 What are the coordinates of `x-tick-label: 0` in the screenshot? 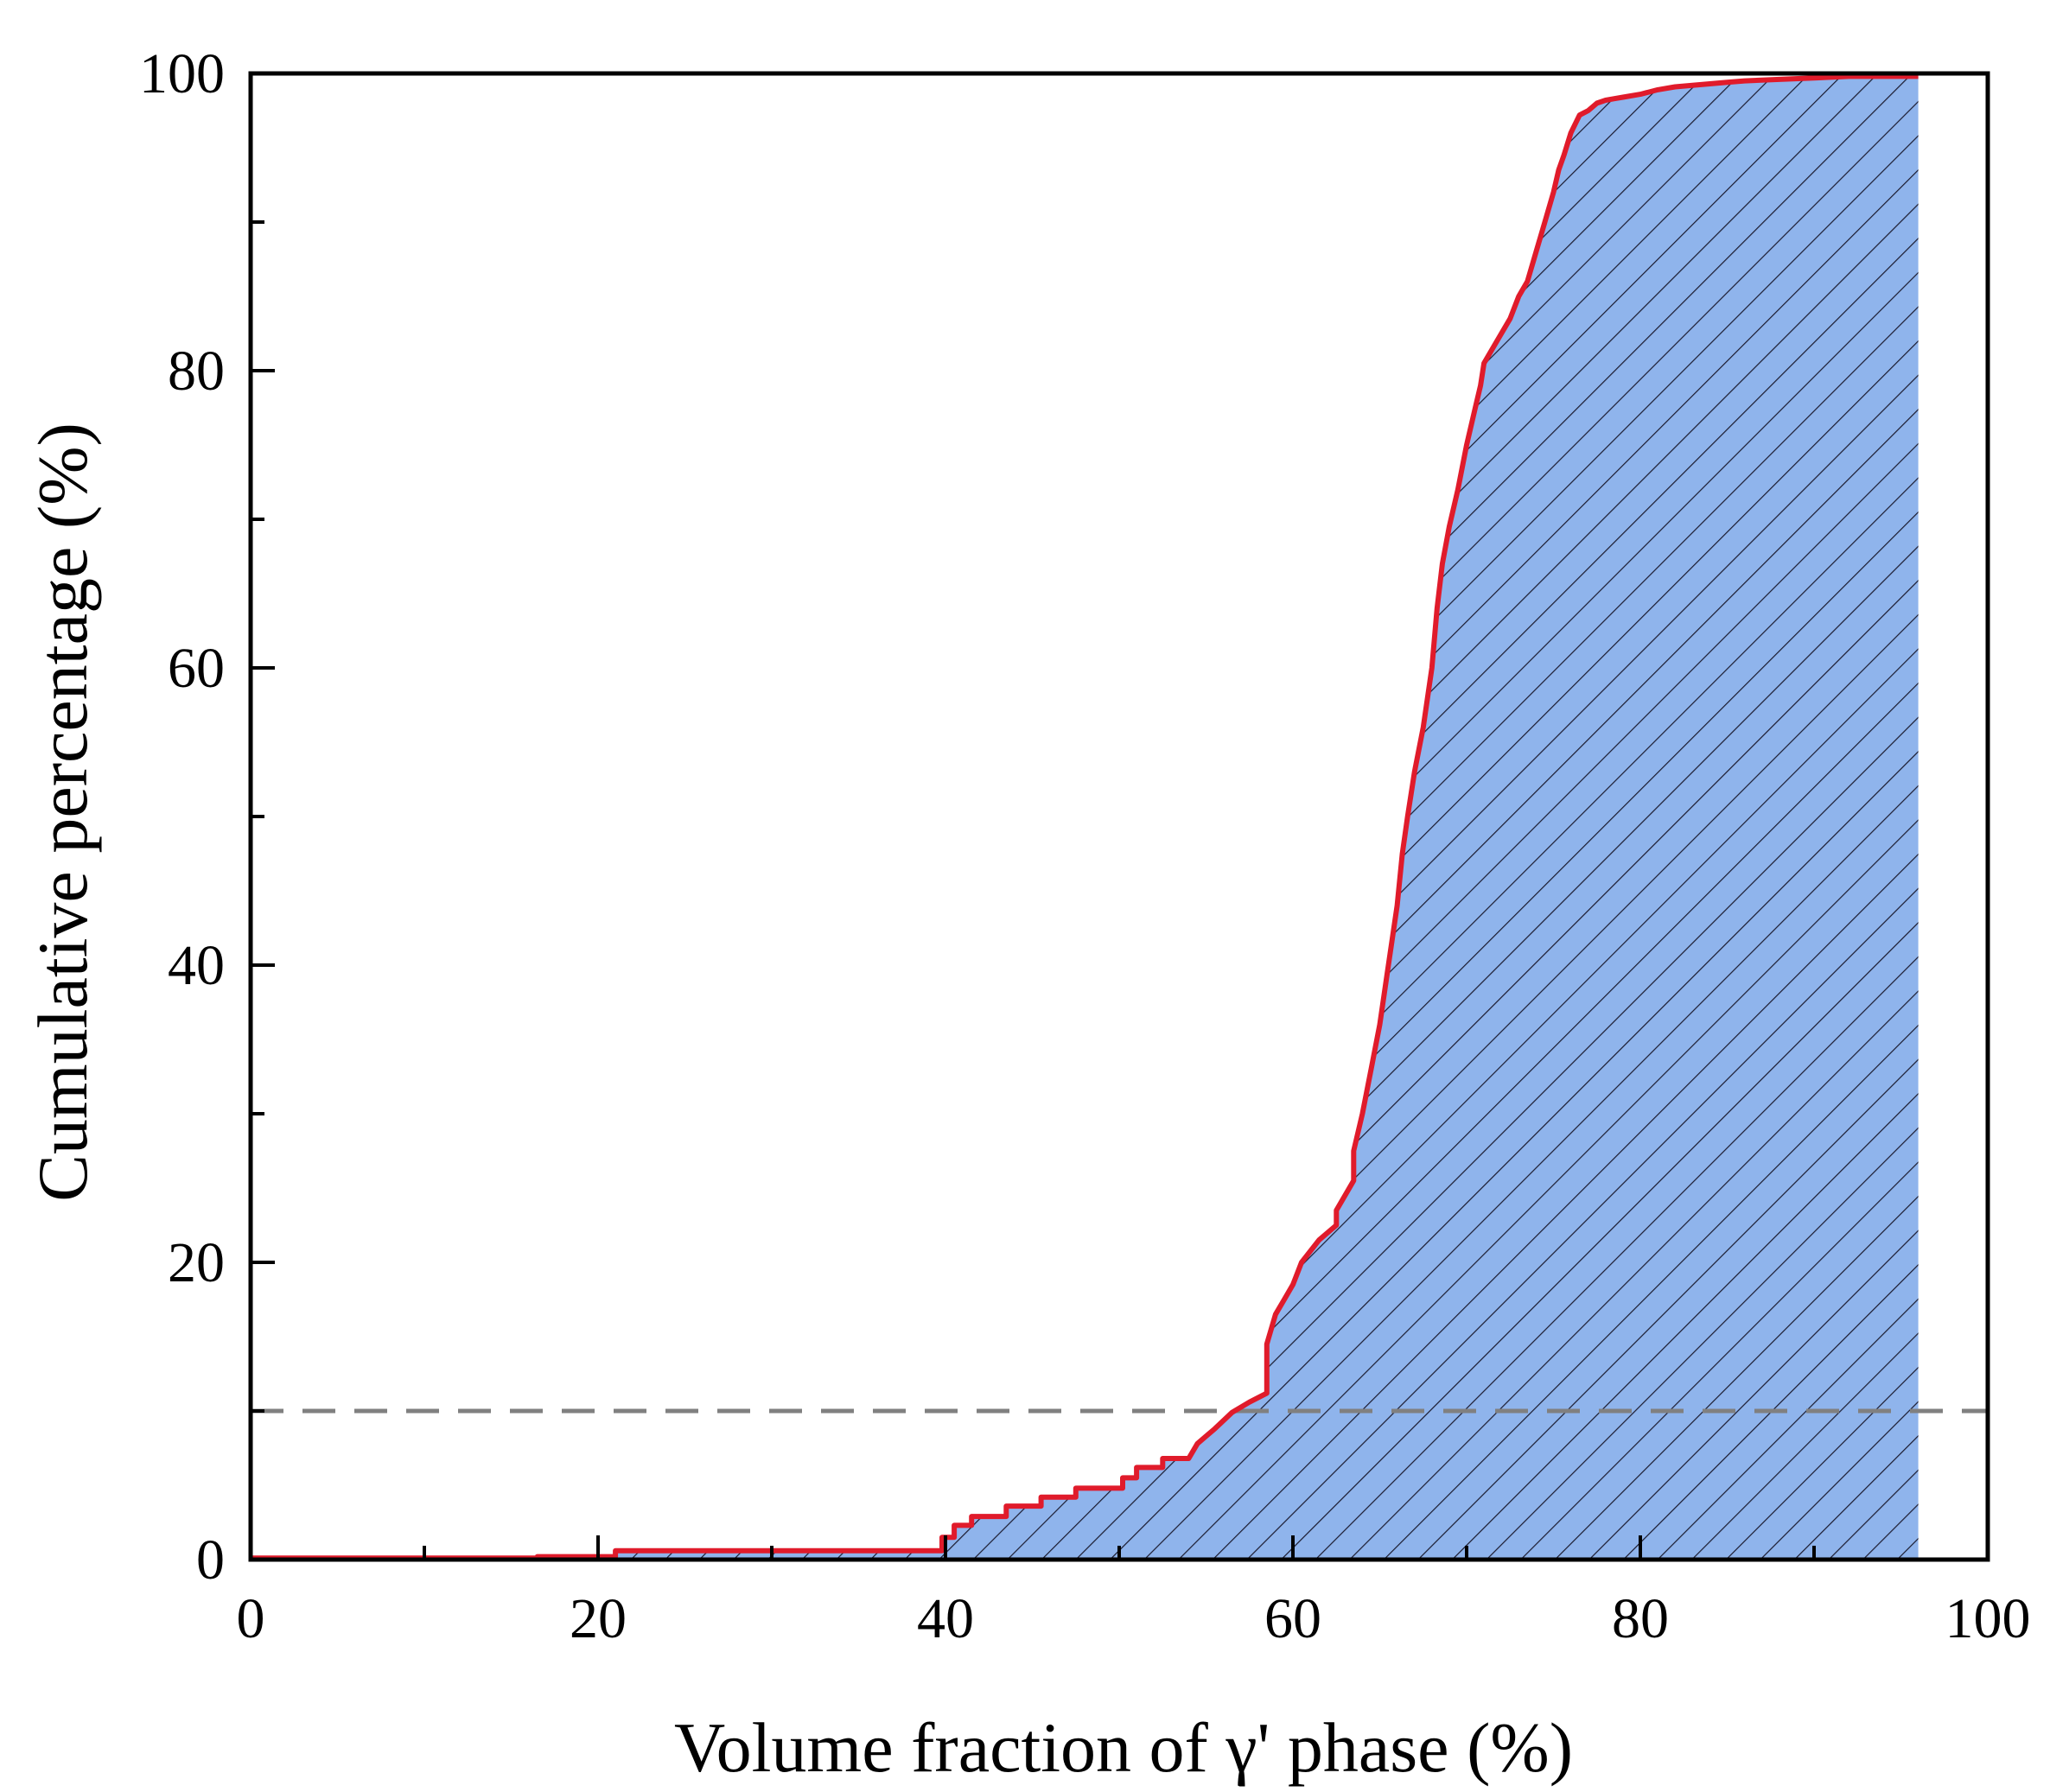 It's located at (251, 1618).